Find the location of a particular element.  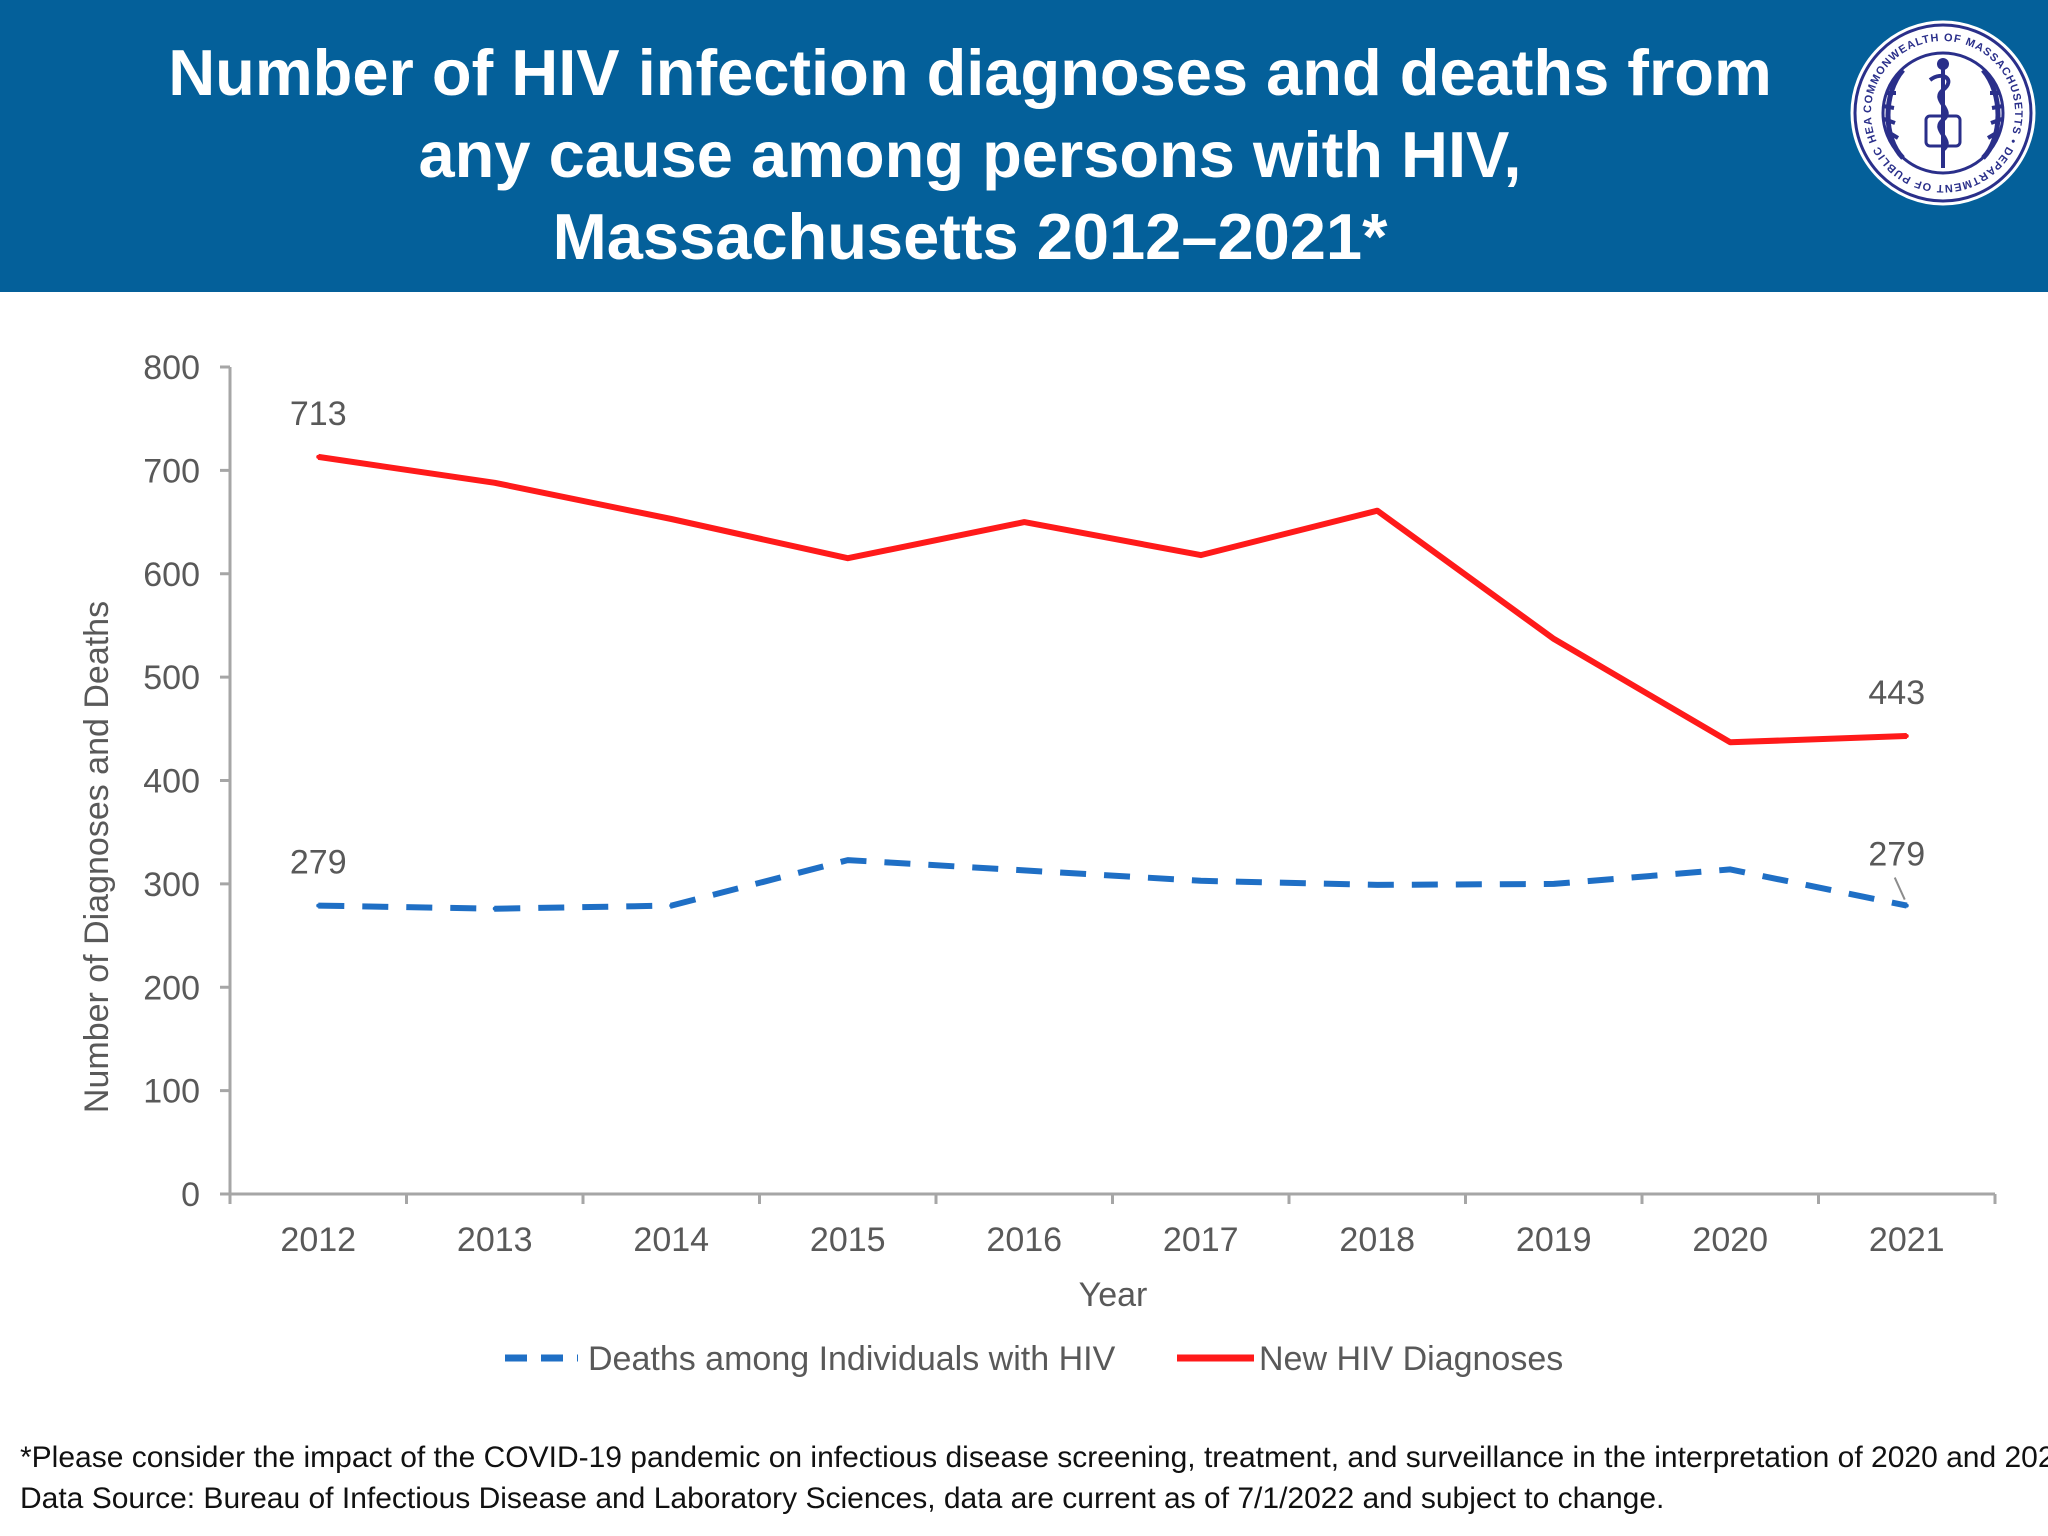

y-axis: 0 100 200 300 400 500 600 700 800 is located at coordinates (187, 781).